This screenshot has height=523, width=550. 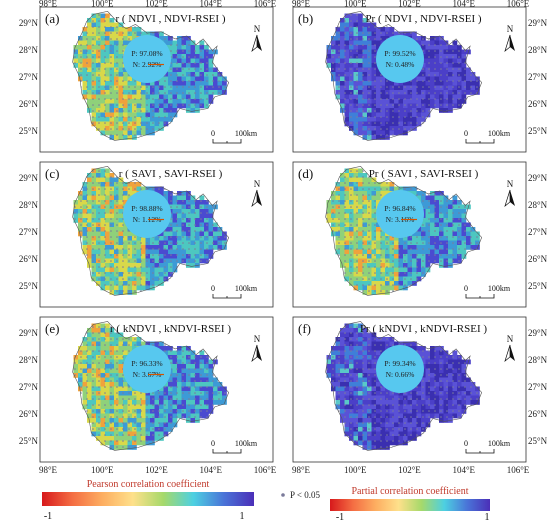 What do you see at coordinates (146, 363) in the screenshot?
I see `positive-percent: P: 96.33%` at bounding box center [146, 363].